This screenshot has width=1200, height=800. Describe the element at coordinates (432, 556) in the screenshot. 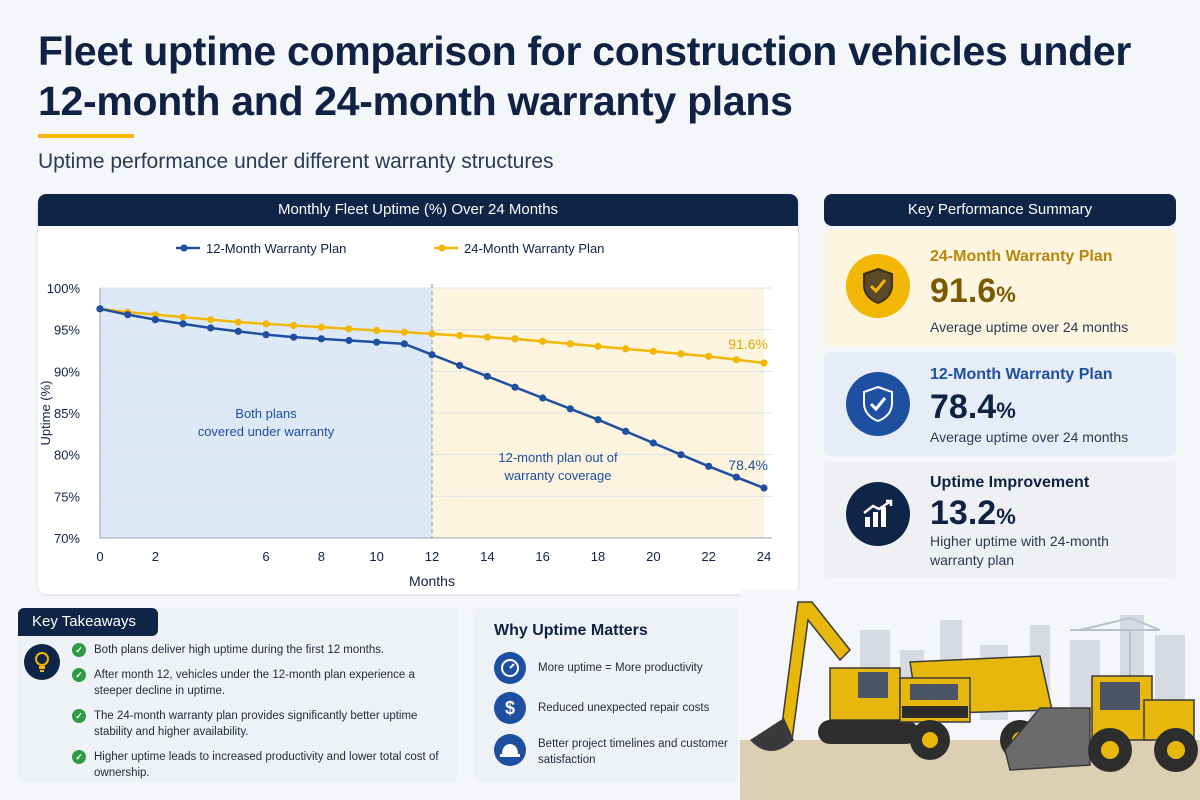

I see `x-tick-label: 12` at that location.